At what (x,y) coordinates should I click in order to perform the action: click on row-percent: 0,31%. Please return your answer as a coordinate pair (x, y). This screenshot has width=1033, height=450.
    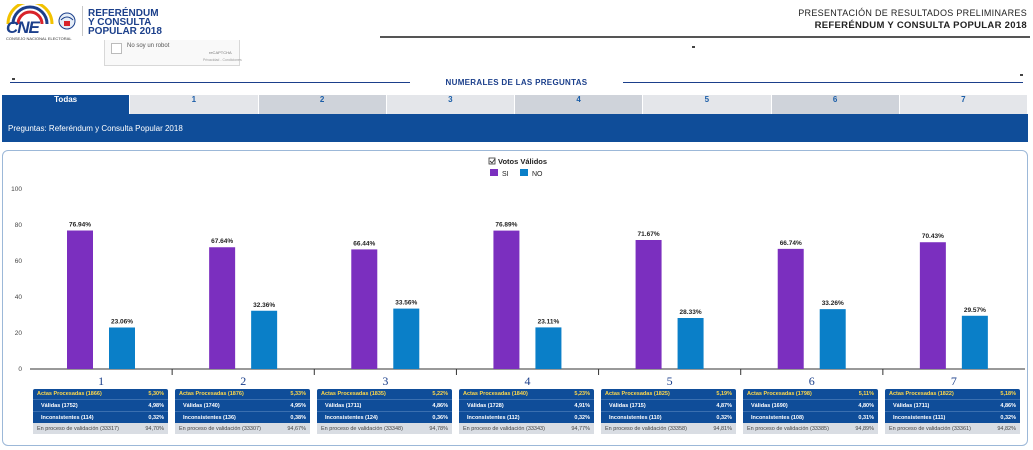
    Looking at the image, I should click on (866, 417).